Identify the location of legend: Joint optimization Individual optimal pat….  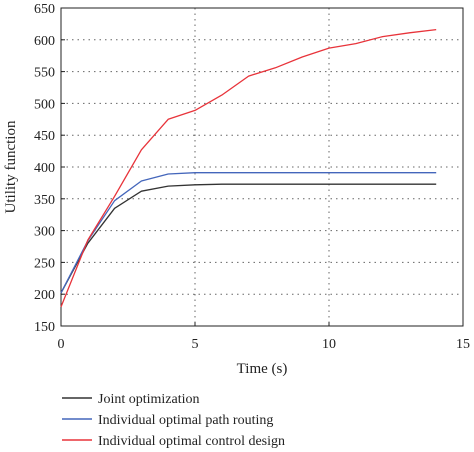
(173, 420).